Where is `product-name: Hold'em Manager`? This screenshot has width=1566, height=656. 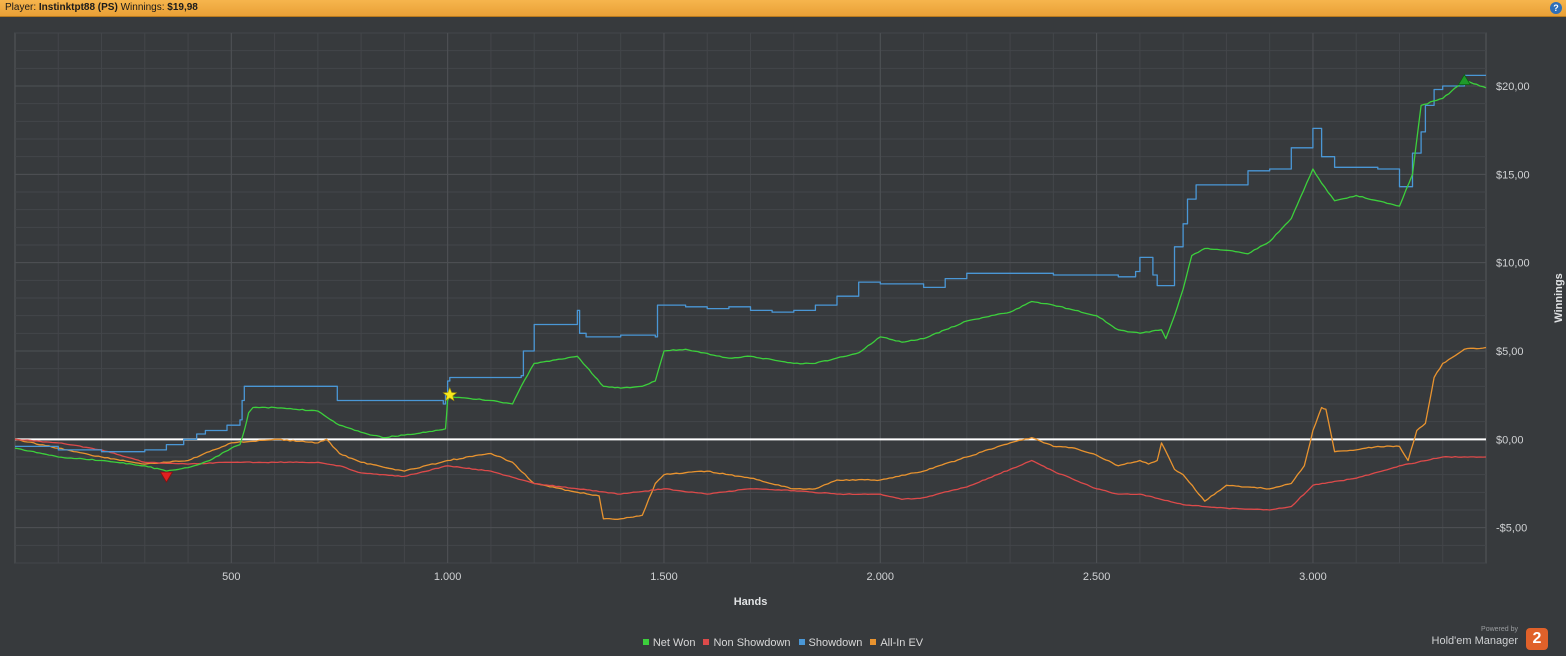 product-name: Hold'em Manager is located at coordinates (1474, 641).